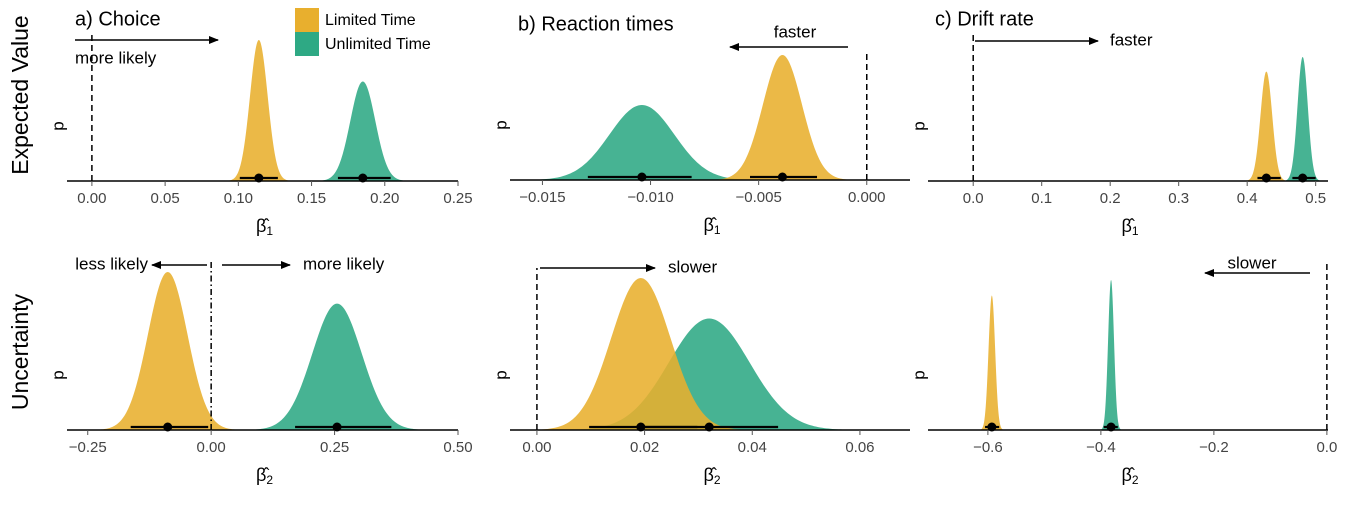  I want to click on legend-label: Limited Time, so click(370, 20).